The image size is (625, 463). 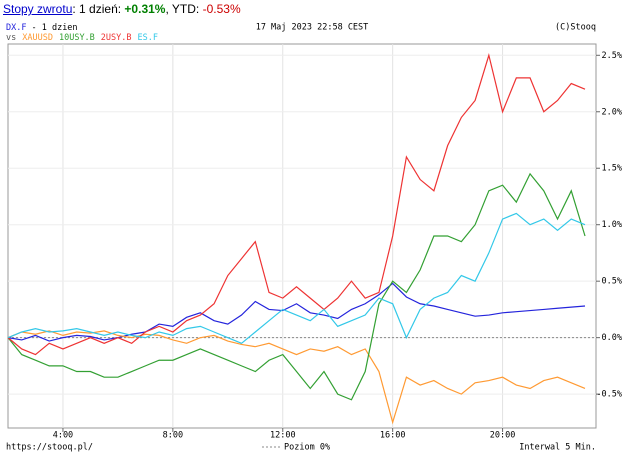 What do you see at coordinates (612, 225) in the screenshot?
I see `y-tick-label: 1.0%` at bounding box center [612, 225].